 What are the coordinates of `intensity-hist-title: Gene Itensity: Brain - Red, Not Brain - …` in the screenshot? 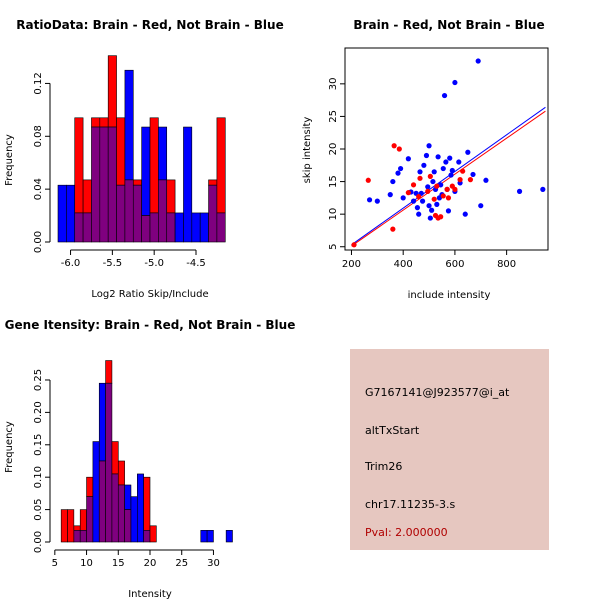 It's located at (150, 325).